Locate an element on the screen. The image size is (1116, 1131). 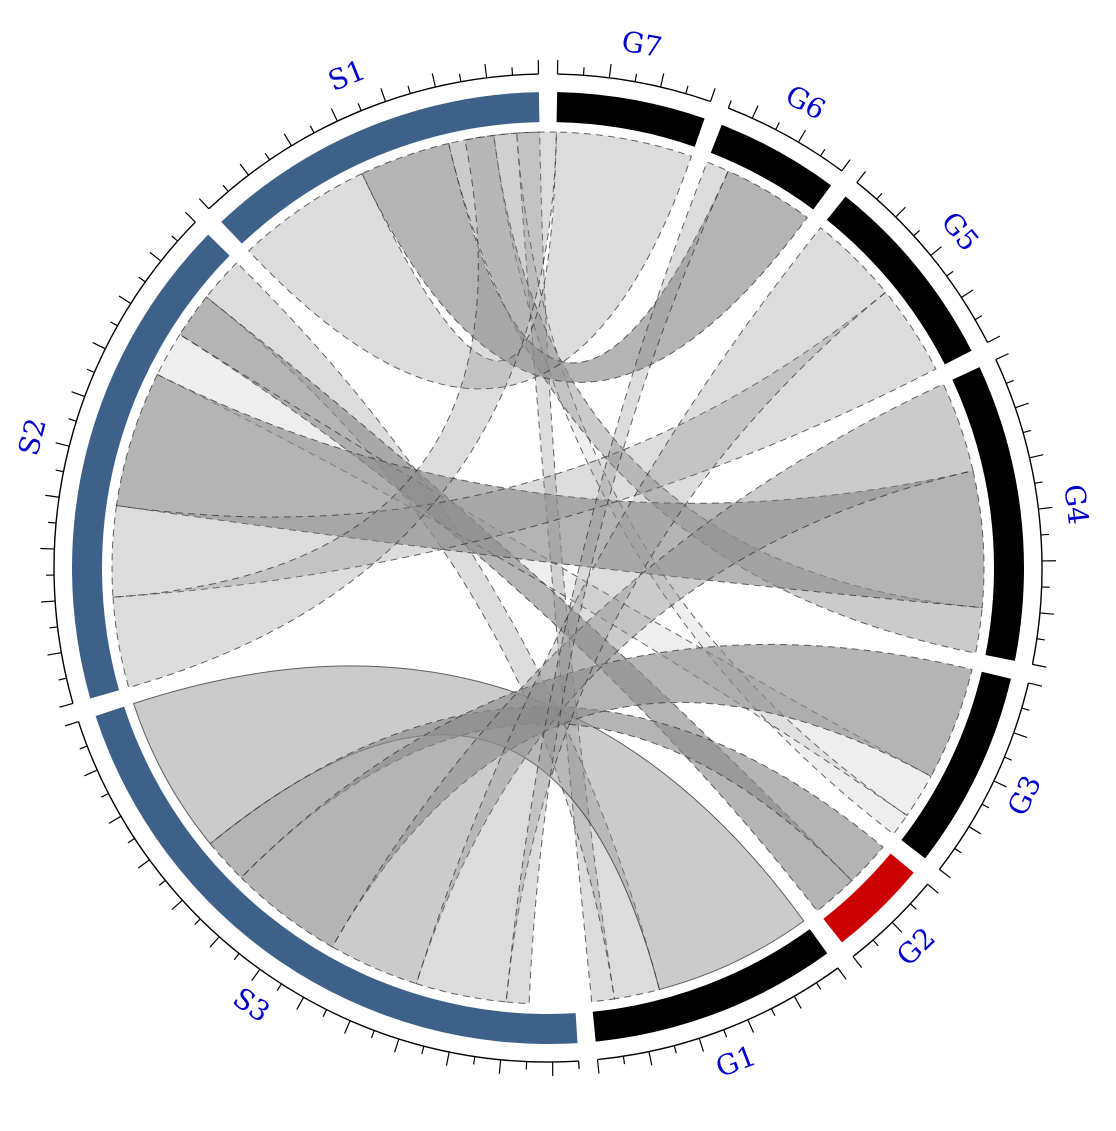
sector-G4 is located at coordinates (988, 514).